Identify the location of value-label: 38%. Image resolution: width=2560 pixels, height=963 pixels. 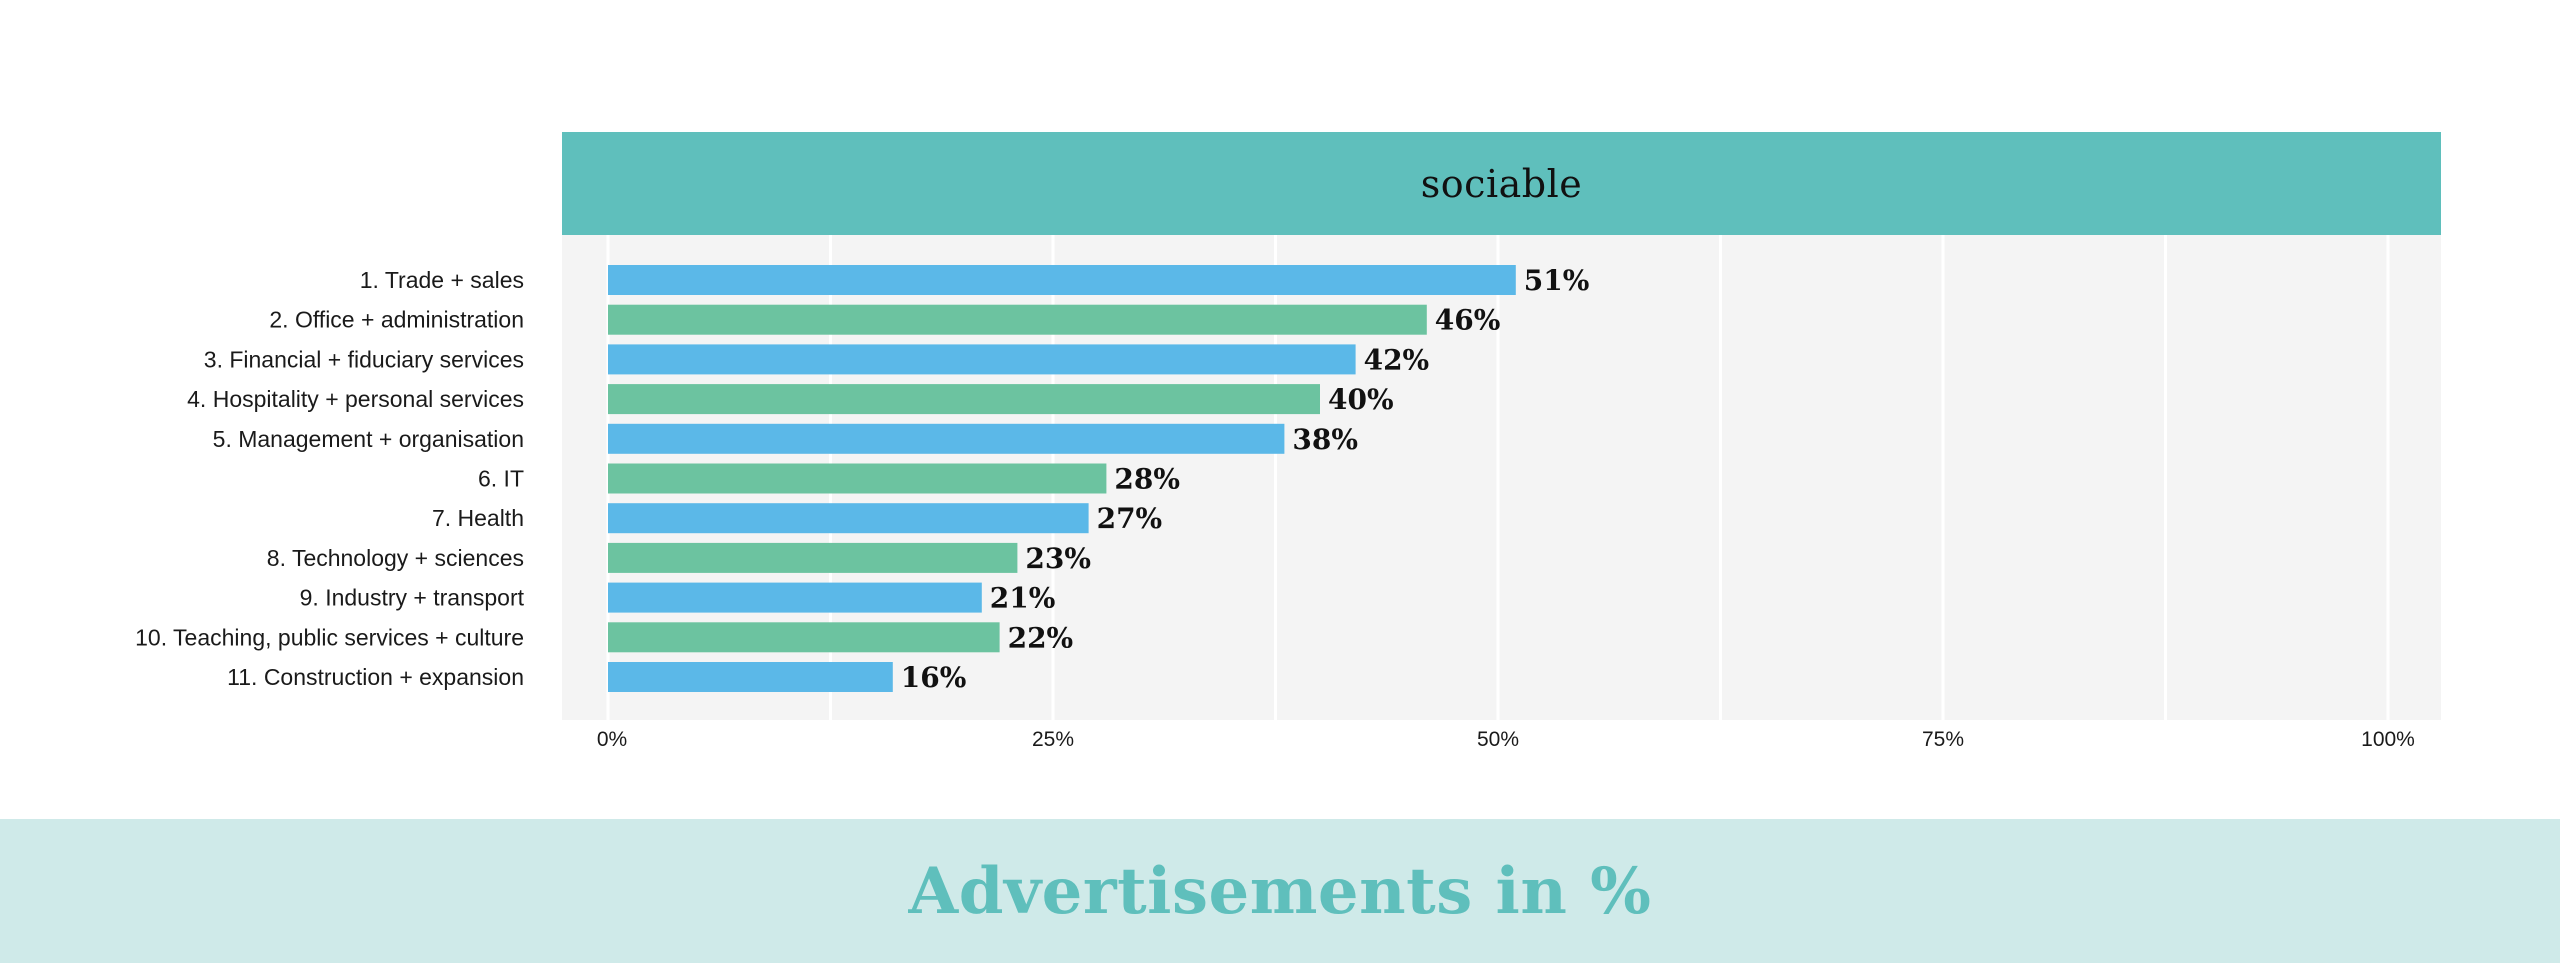
(1325, 439).